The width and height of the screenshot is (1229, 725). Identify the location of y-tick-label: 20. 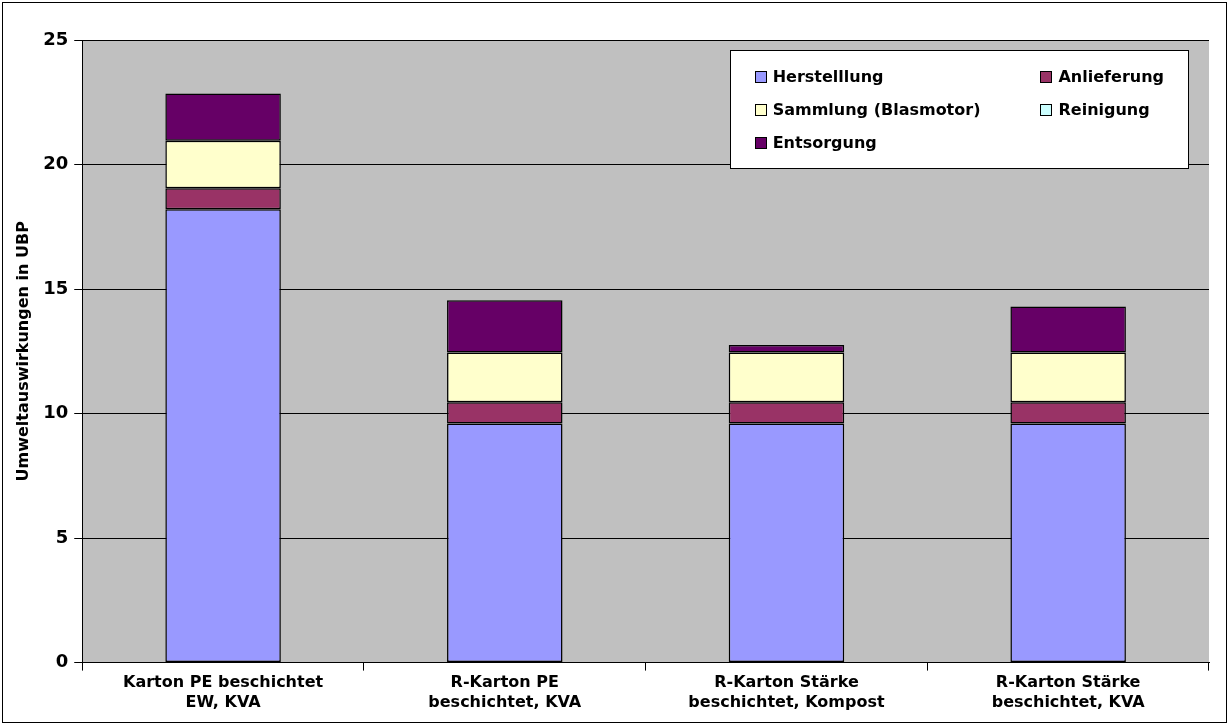
(56, 163).